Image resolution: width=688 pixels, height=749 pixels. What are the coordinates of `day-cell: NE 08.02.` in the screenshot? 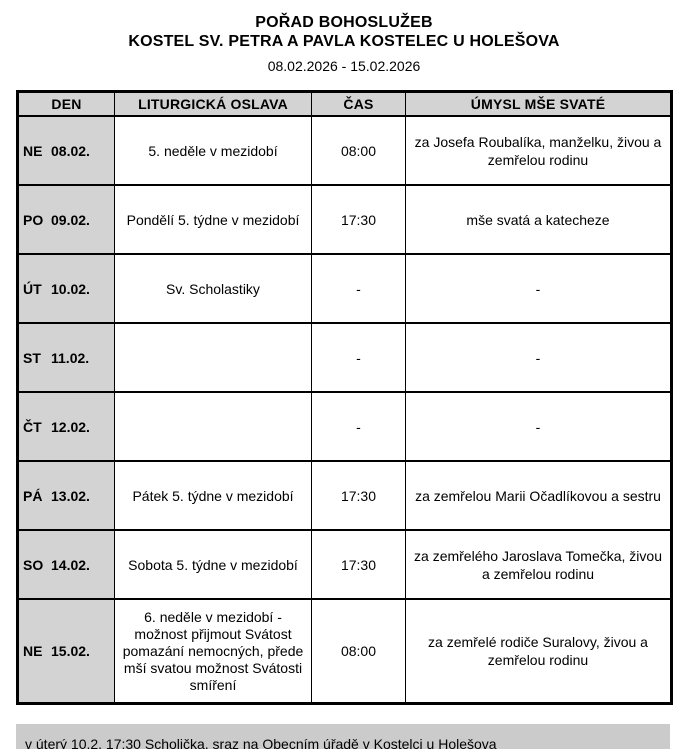 It's located at (66, 150).